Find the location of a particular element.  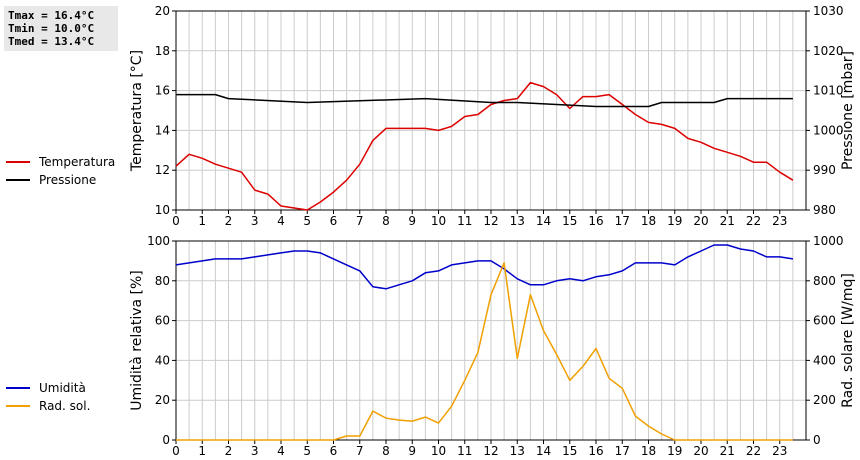

y-axis-title-left: Temperatura [°C] is located at coordinates (137, 111).